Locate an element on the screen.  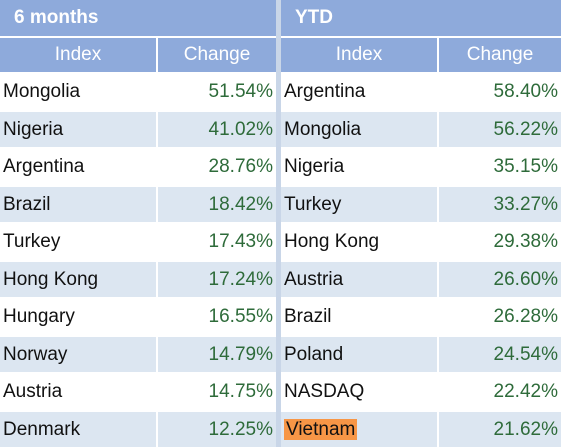
table-row: Hong Kong 17.24% is located at coordinates (138, 278).